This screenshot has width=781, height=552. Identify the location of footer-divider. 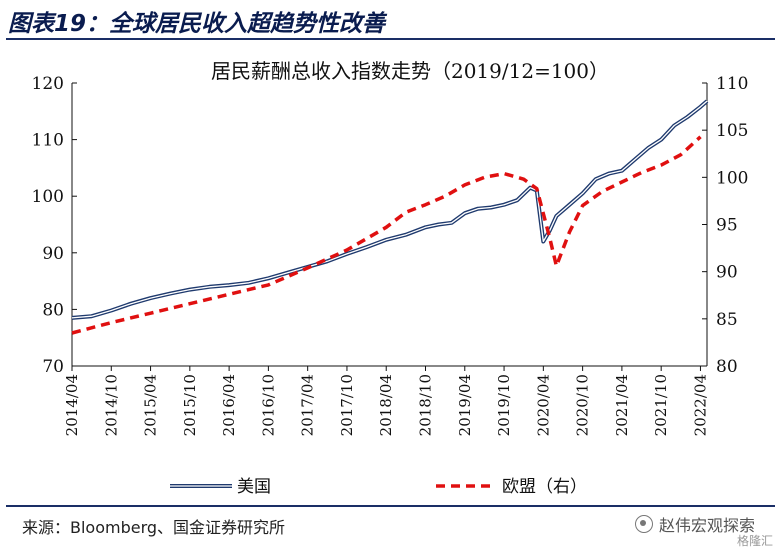
(390, 506).